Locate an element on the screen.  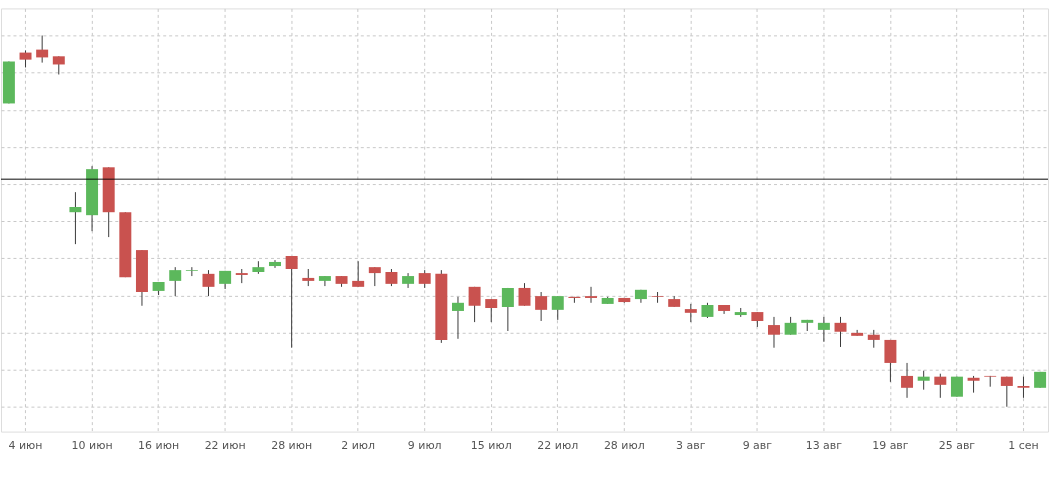
x-tick-label: 13 авг is located at coordinates (824, 446).